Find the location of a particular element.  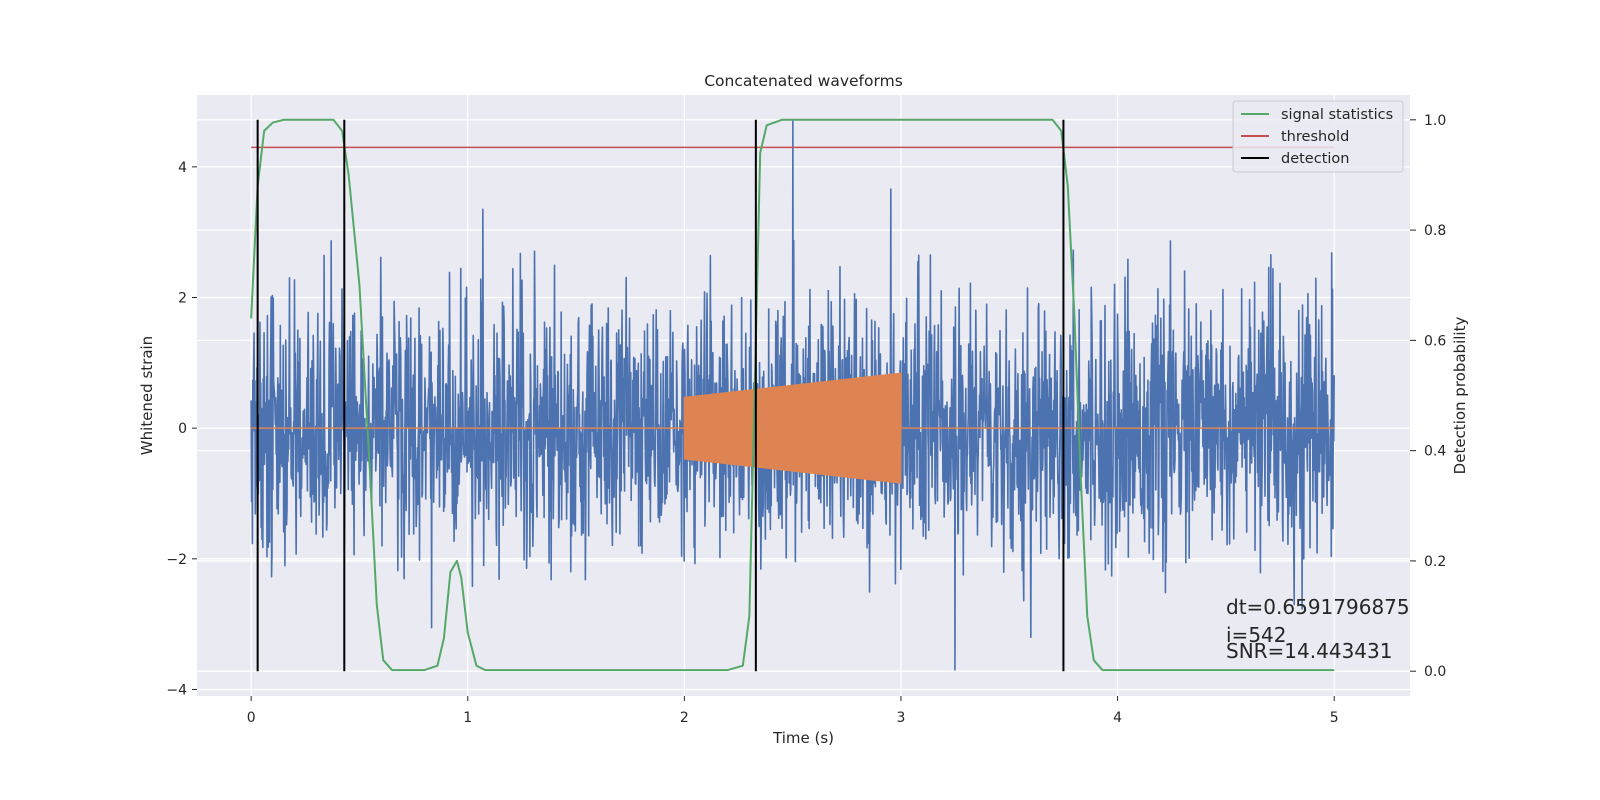

y-tick-label: −2 is located at coordinates (176, 560).